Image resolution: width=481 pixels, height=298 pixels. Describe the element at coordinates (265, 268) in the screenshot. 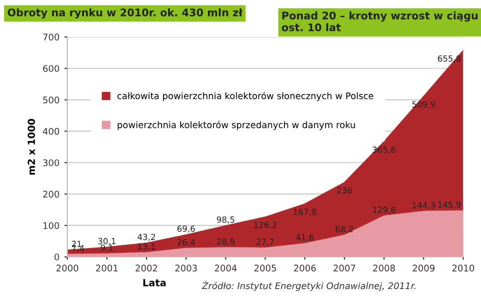

I see `x-tick-label: 2005` at that location.